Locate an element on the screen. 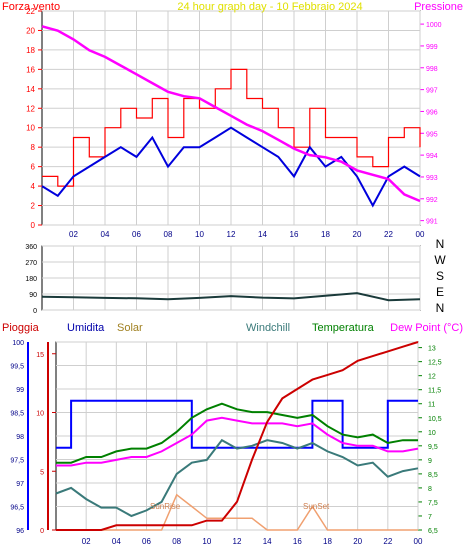 This screenshot has width=466, height=555. y-left-tick-label: 18 is located at coordinates (30, 50).